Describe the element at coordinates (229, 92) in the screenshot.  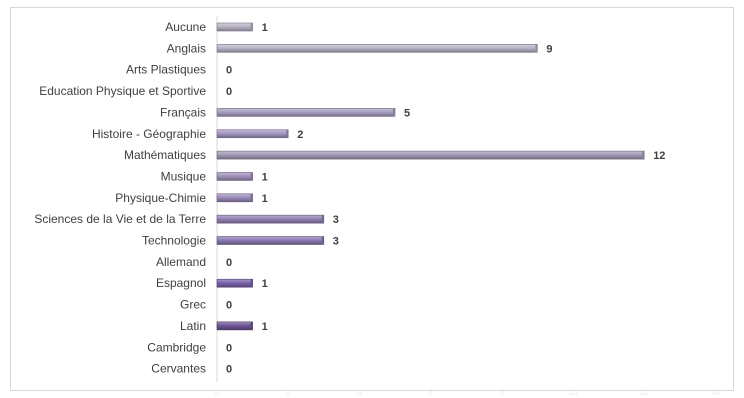
I see `value-label-education-physique-et-sportive: 0` at that location.